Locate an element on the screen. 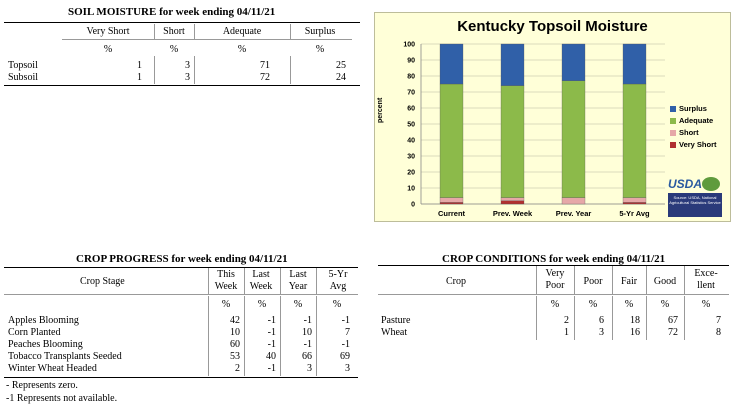 The height and width of the screenshot is (413, 743). value-cell: 66 is located at coordinates (307, 356).